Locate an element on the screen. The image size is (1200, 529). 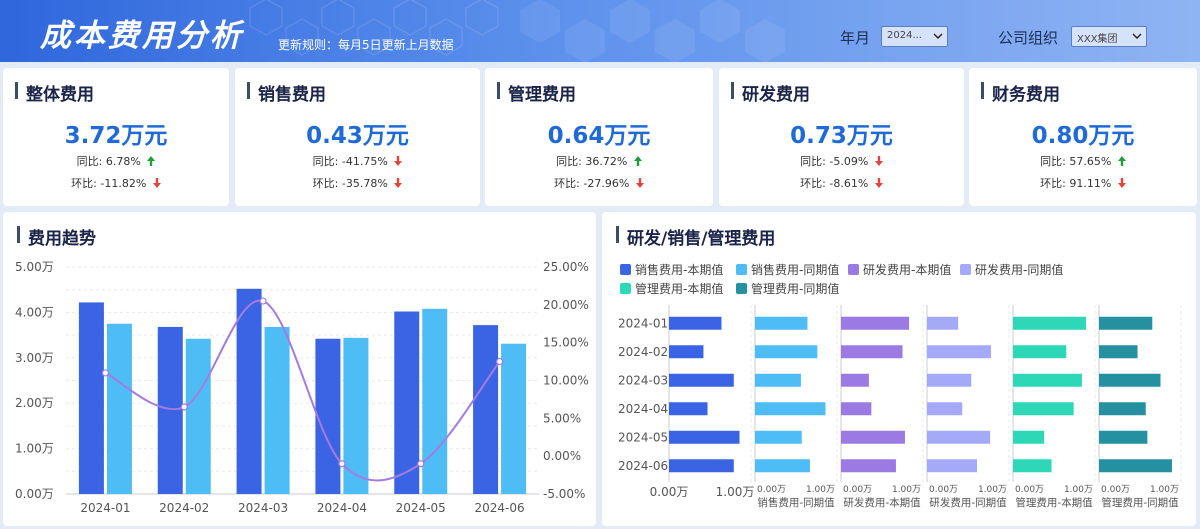
legend-label: 销售费用-同期值 is located at coordinates (795, 269).